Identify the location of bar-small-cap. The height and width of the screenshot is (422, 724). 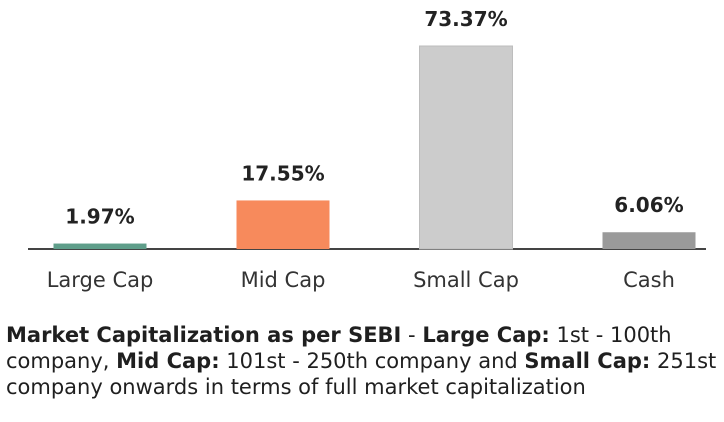
(466, 147).